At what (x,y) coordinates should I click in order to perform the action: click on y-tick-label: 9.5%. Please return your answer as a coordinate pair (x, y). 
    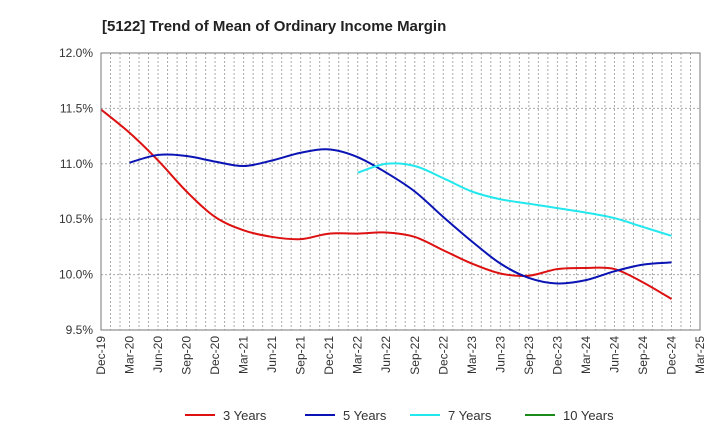
    Looking at the image, I should click on (80, 330).